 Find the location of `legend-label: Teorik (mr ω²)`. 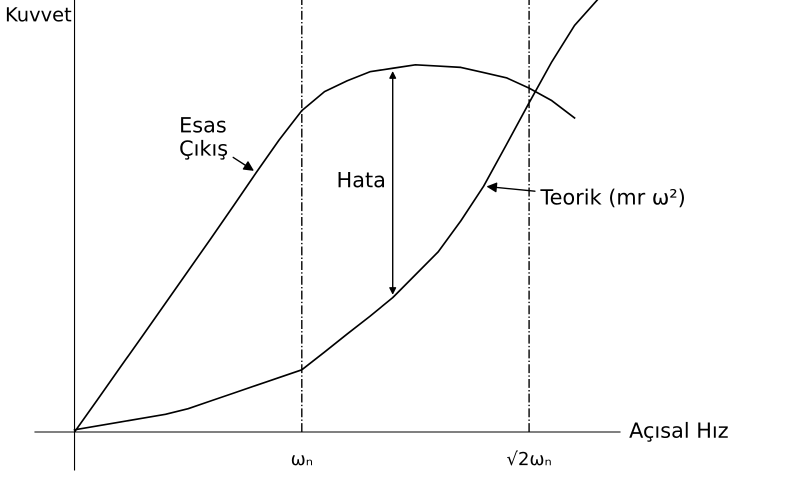

legend-label: Teorik (mr ω²) is located at coordinates (612, 198).